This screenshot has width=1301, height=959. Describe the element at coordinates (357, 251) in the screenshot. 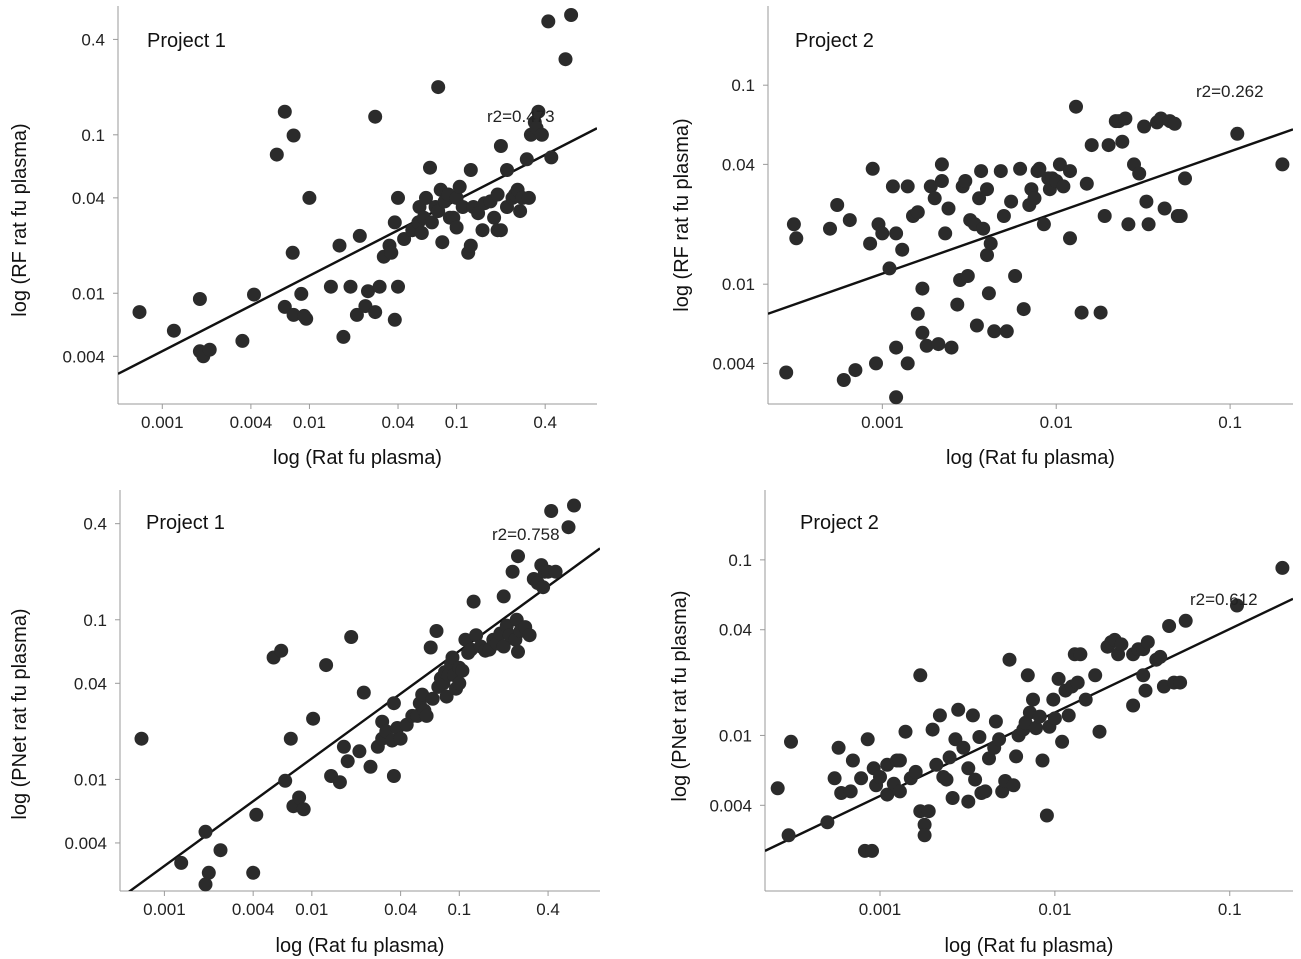

I see `regression-line` at that location.